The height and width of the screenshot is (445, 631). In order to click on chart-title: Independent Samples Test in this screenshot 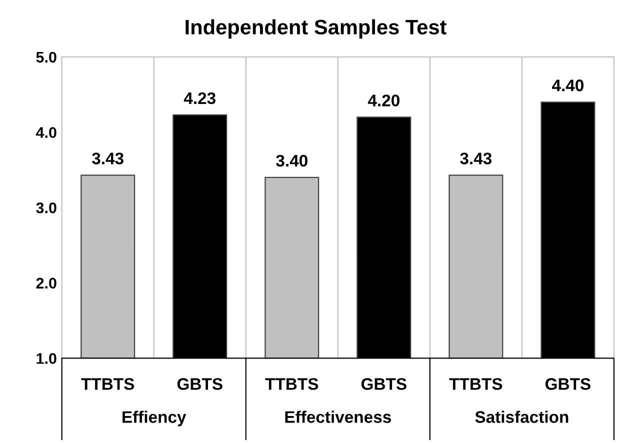, I will do `click(316, 29)`.